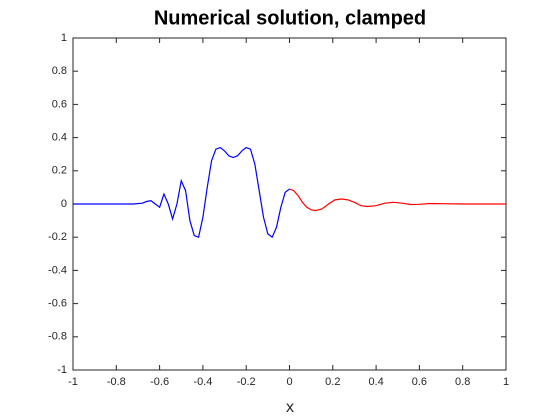 The image size is (560, 420). Describe the element at coordinates (290, 18) in the screenshot. I see `chart-title: Numerical solution, clamped` at that location.